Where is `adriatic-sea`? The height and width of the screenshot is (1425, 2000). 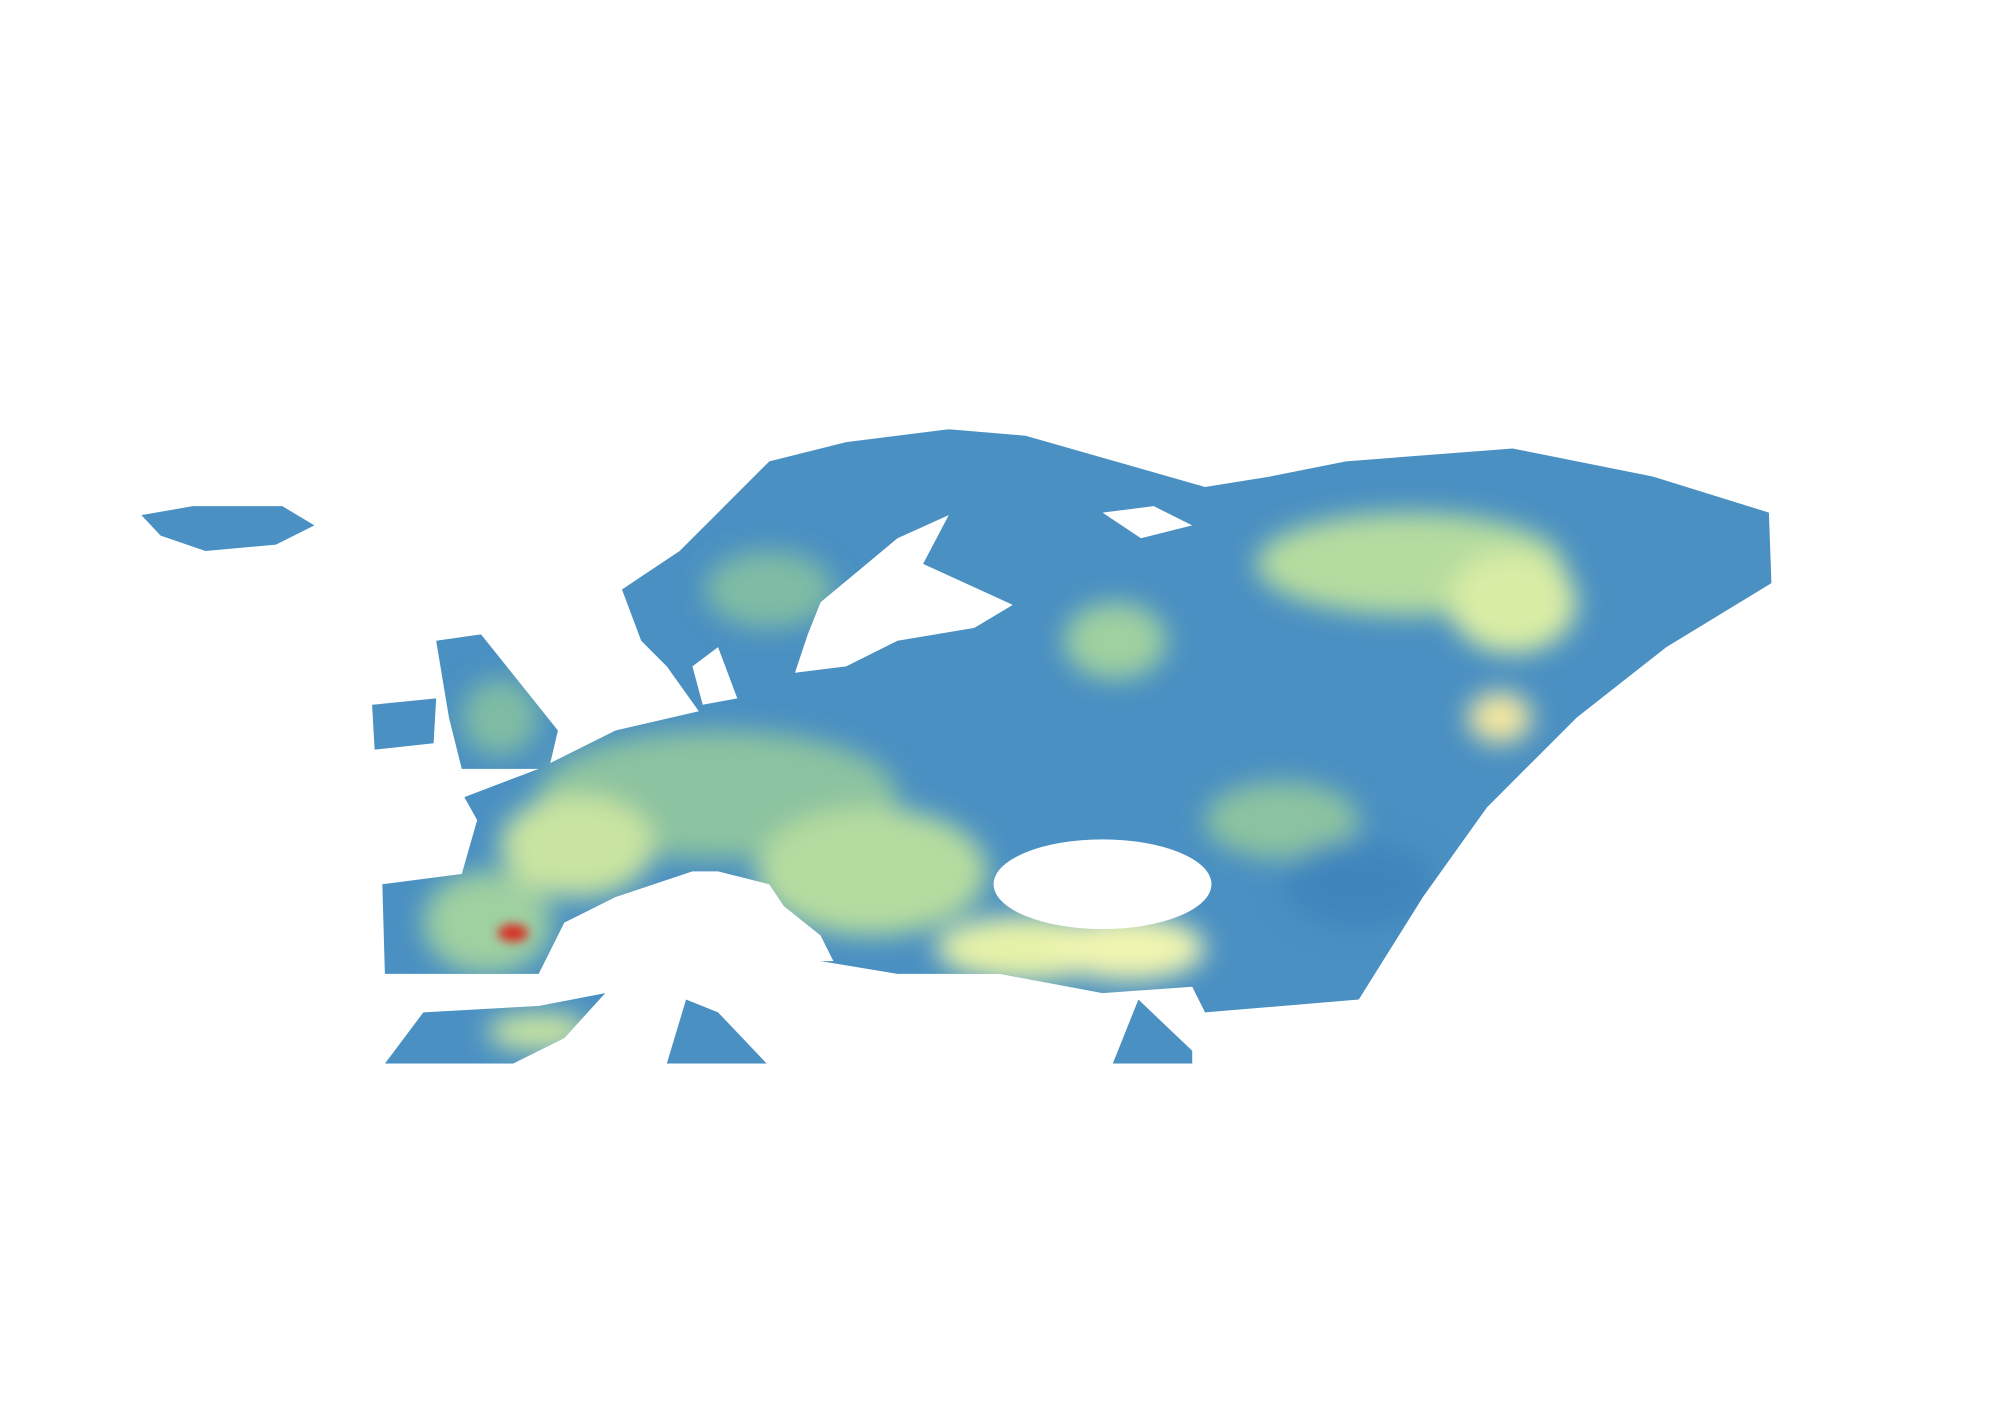 adriatic-sea is located at coordinates (795, 923).